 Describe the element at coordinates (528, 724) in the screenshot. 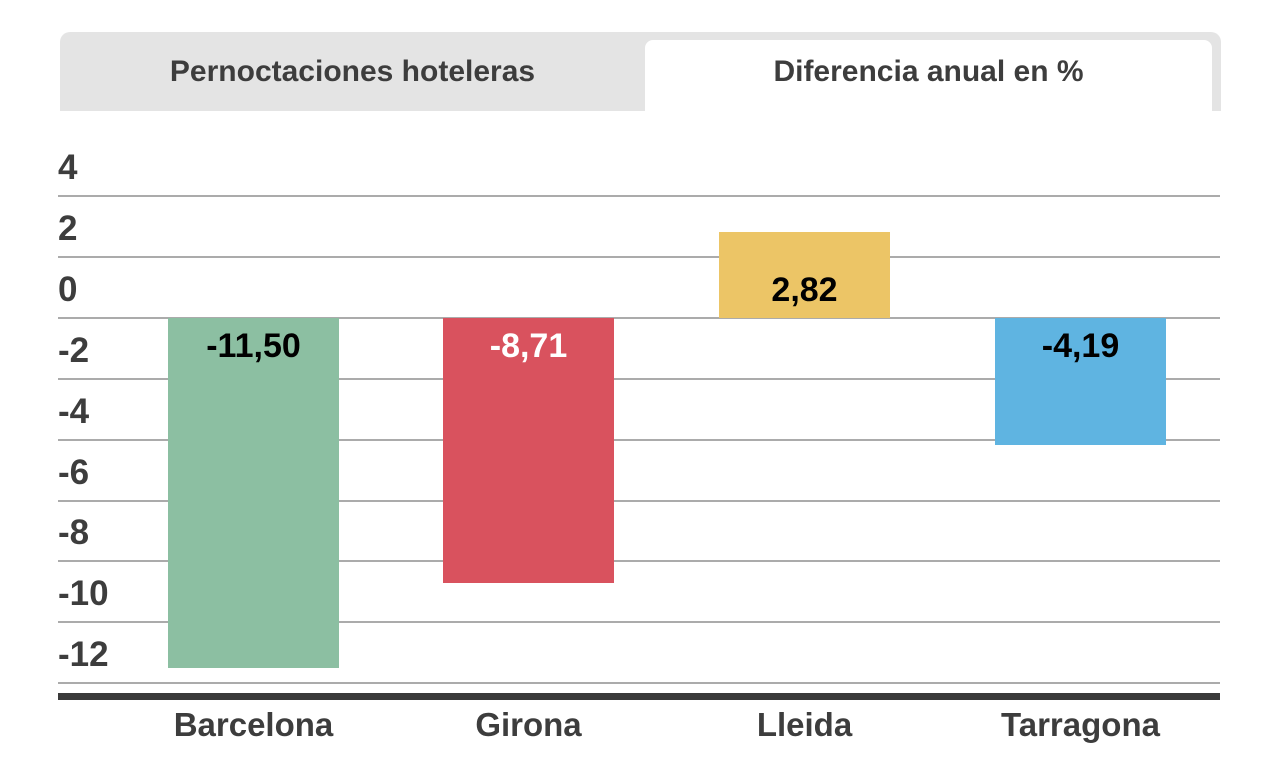

I see `category-label-girona: Girona` at that location.